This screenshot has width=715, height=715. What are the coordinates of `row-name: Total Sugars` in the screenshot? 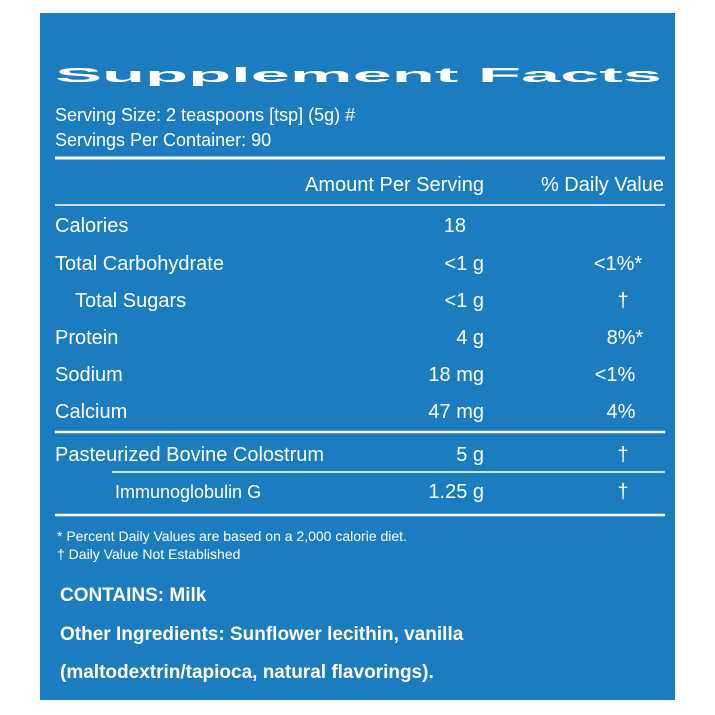 It's located at (130, 301).